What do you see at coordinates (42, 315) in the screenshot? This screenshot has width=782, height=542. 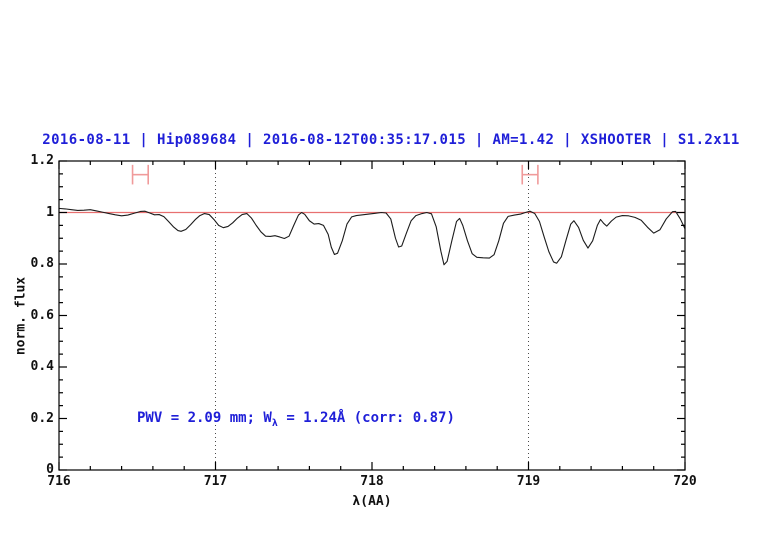 I see `y-tick-label: 0.6` at bounding box center [42, 315].